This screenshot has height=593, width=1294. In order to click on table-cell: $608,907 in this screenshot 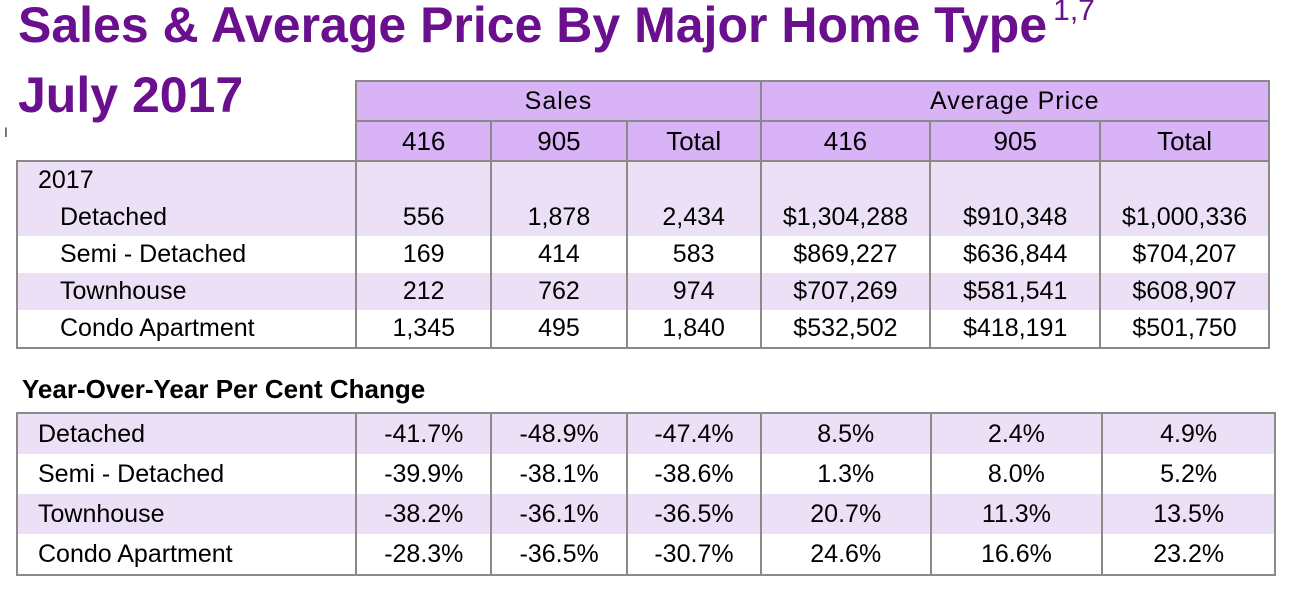, I will do `click(1184, 291)`.